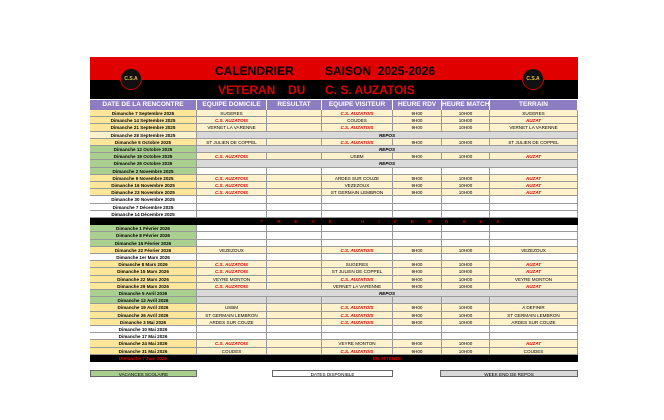 This screenshot has height=420, width=664. Describe the element at coordinates (143, 157) in the screenshot. I see `date-cell: Dimanche 19 Octobre 2025` at that location.